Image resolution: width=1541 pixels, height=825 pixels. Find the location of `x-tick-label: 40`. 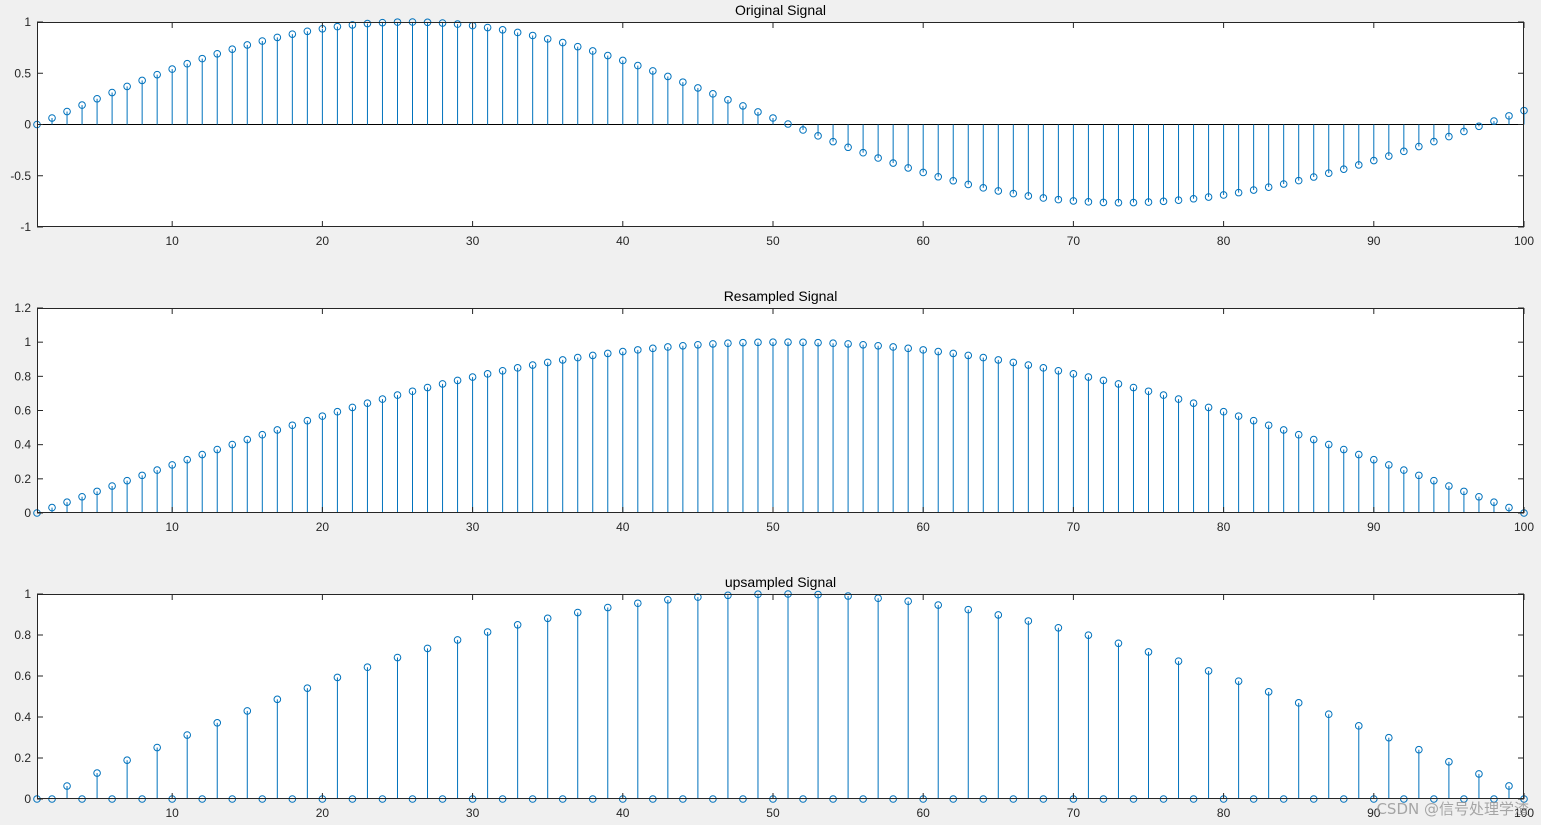

x-tick-label: 40 is located at coordinates (623, 527).